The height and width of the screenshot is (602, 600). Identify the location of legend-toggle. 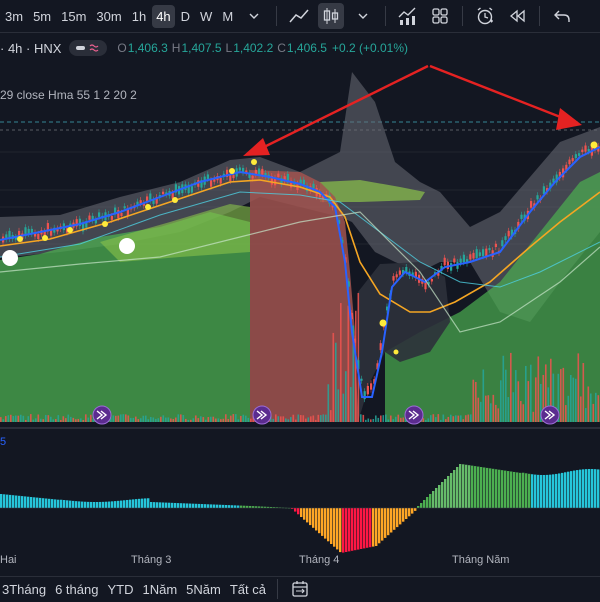
(88, 48).